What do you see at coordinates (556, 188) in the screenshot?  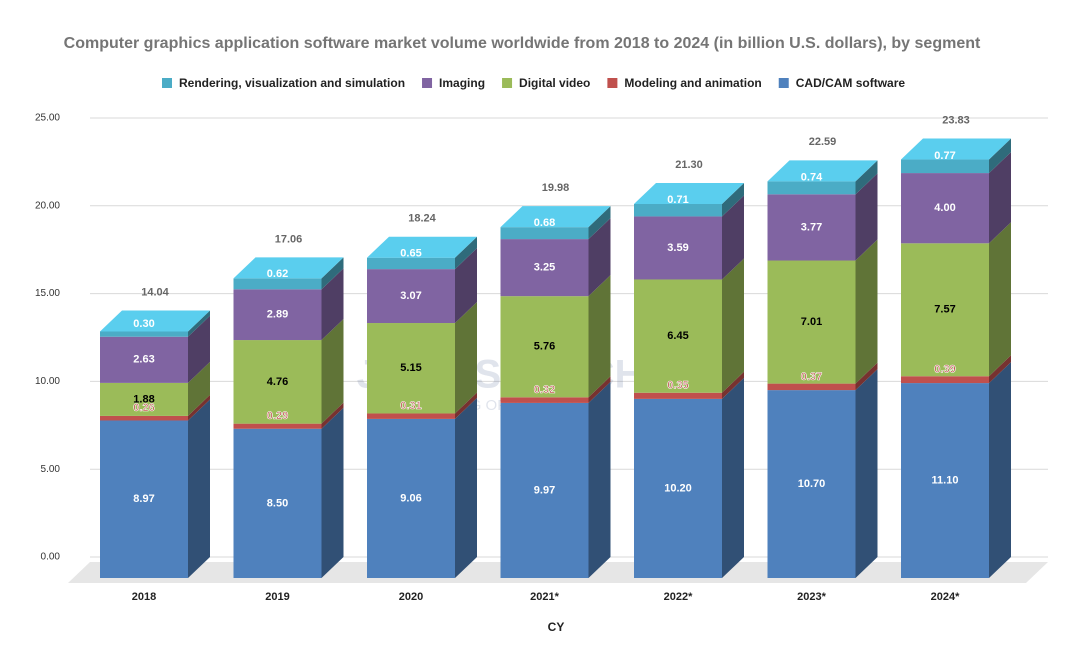 I see `total-label: 19.98` at bounding box center [556, 188].